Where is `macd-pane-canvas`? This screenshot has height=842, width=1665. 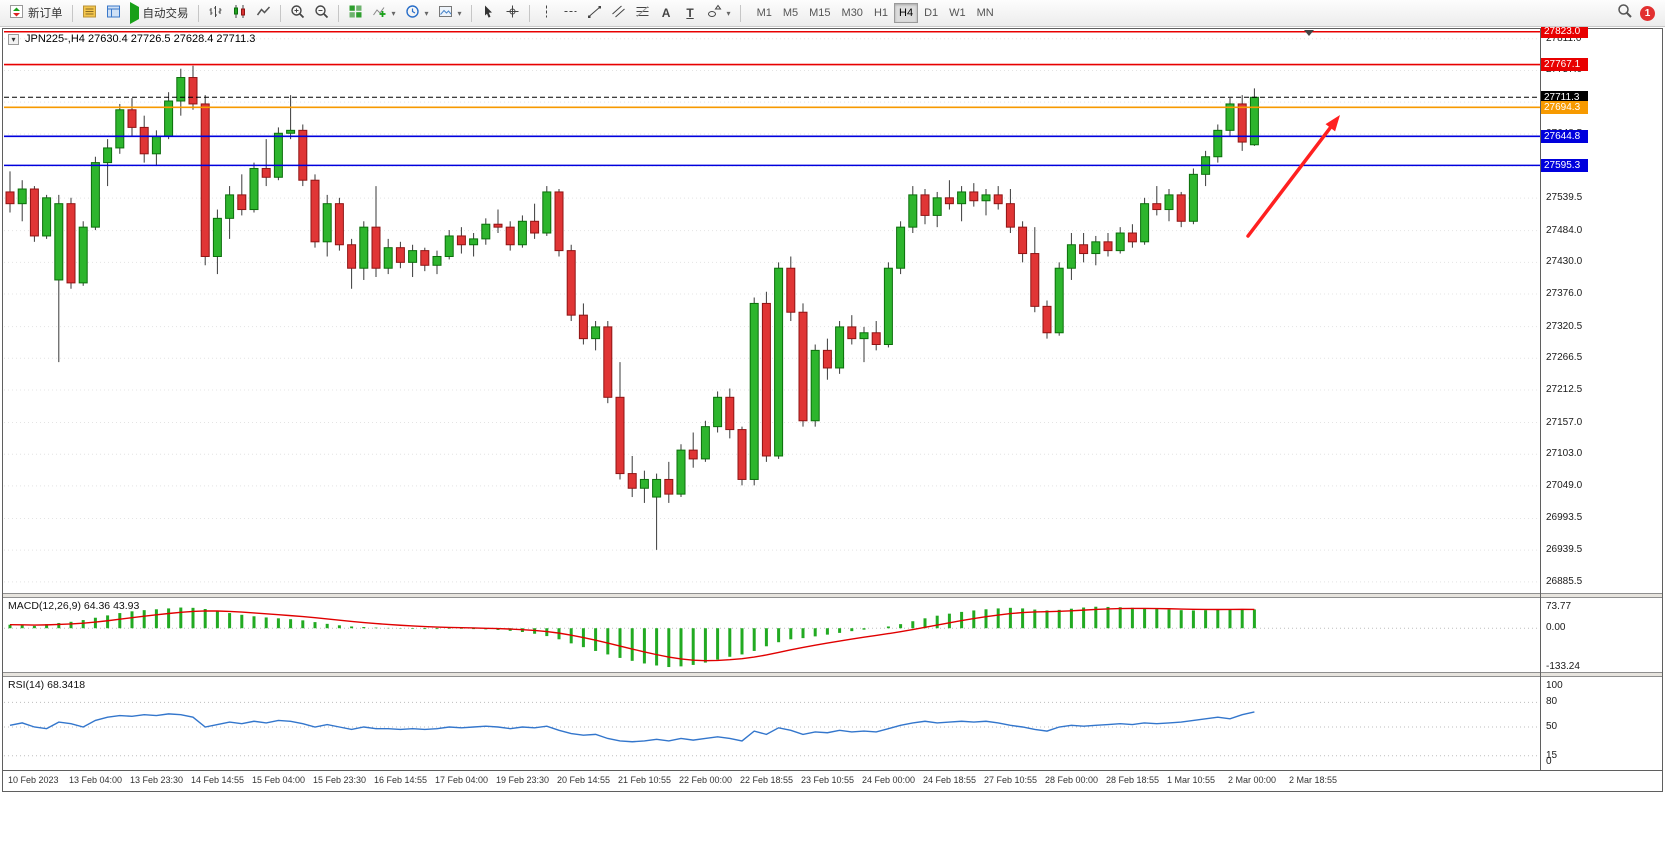
macd-pane-canvas is located at coordinates (771, 635).